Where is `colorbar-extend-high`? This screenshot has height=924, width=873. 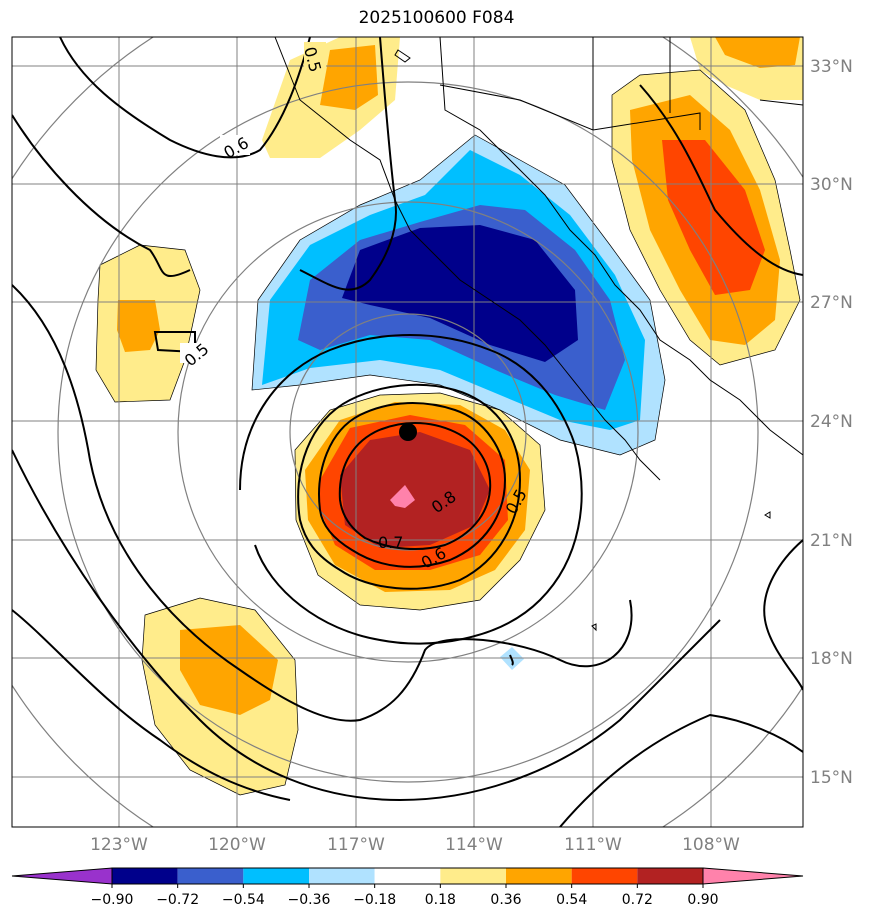
colorbar-extend-high is located at coordinates (753, 876).